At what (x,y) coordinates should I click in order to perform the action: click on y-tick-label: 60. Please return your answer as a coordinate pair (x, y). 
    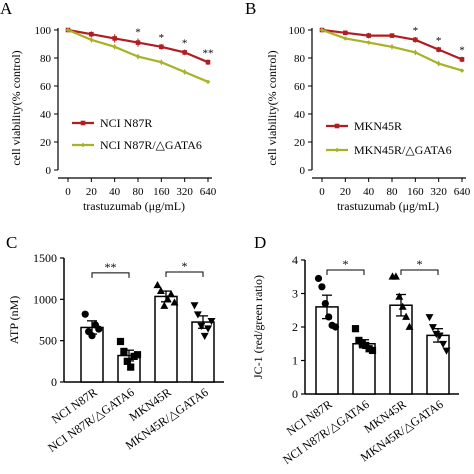
    Looking at the image, I should click on (300, 87).